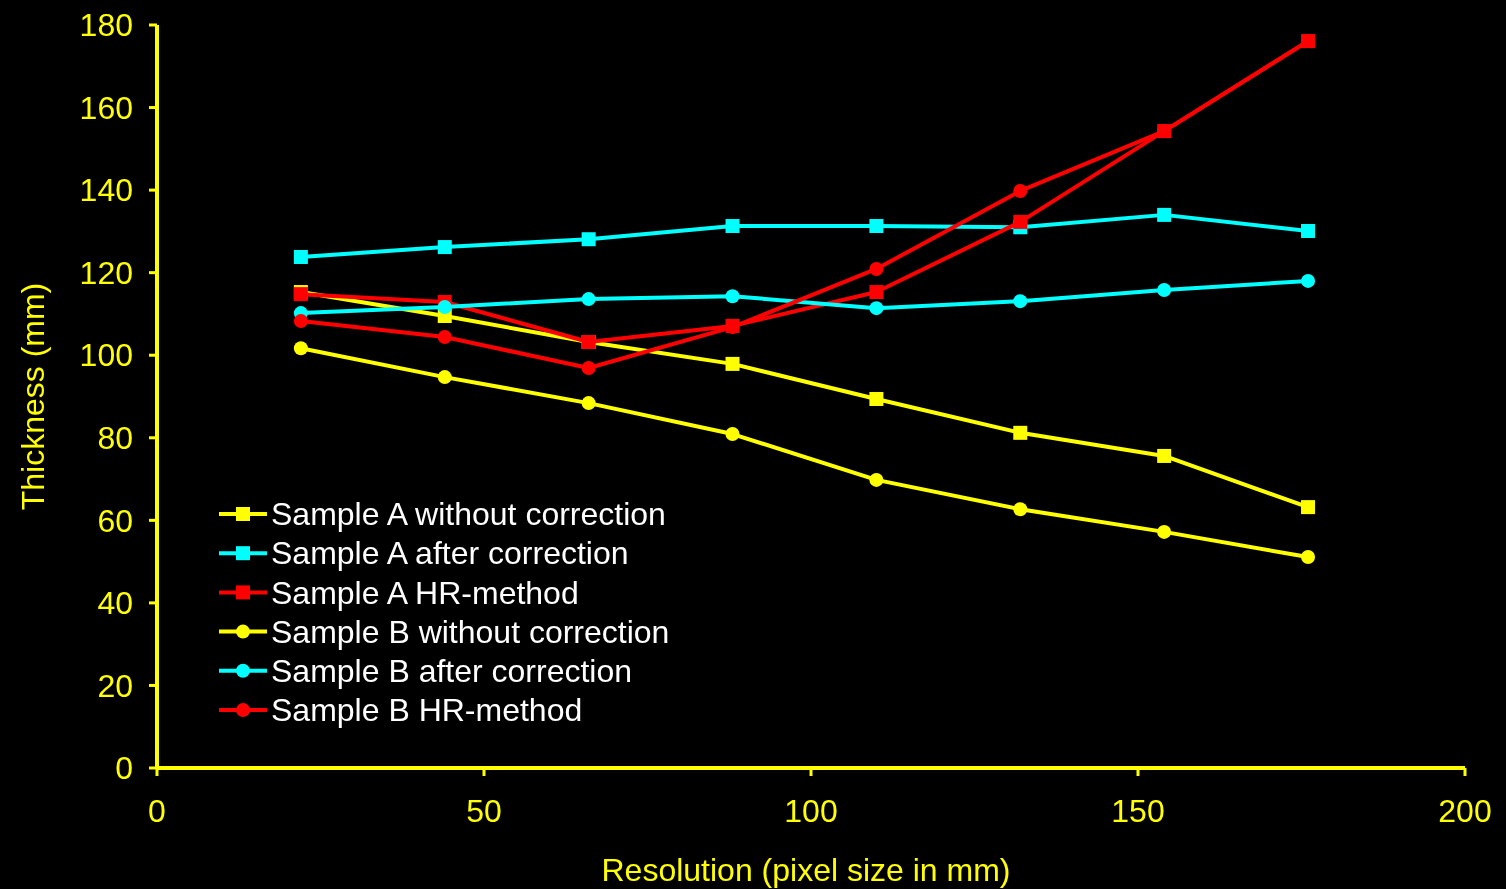 This screenshot has height=889, width=1506. Describe the element at coordinates (106, 272) in the screenshot. I see `y-tick-label: 120` at that location.